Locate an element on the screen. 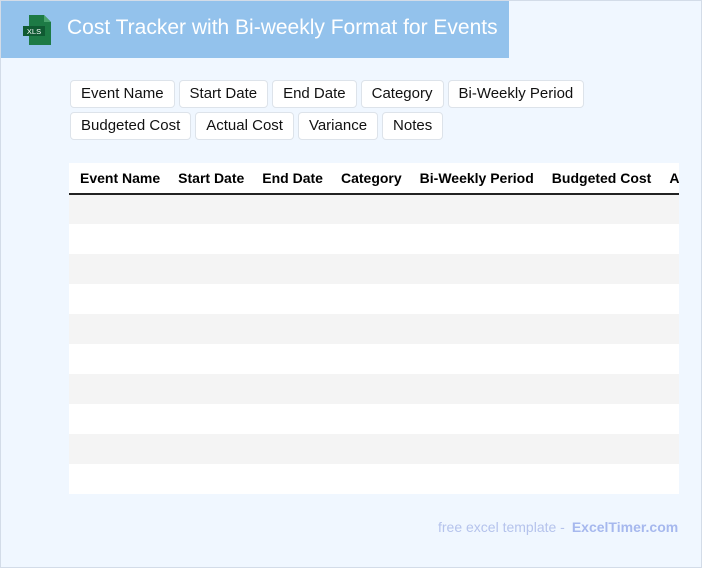 The height and width of the screenshot is (568, 702). footer: free excel template - ExcelTimer.com is located at coordinates (558, 527).